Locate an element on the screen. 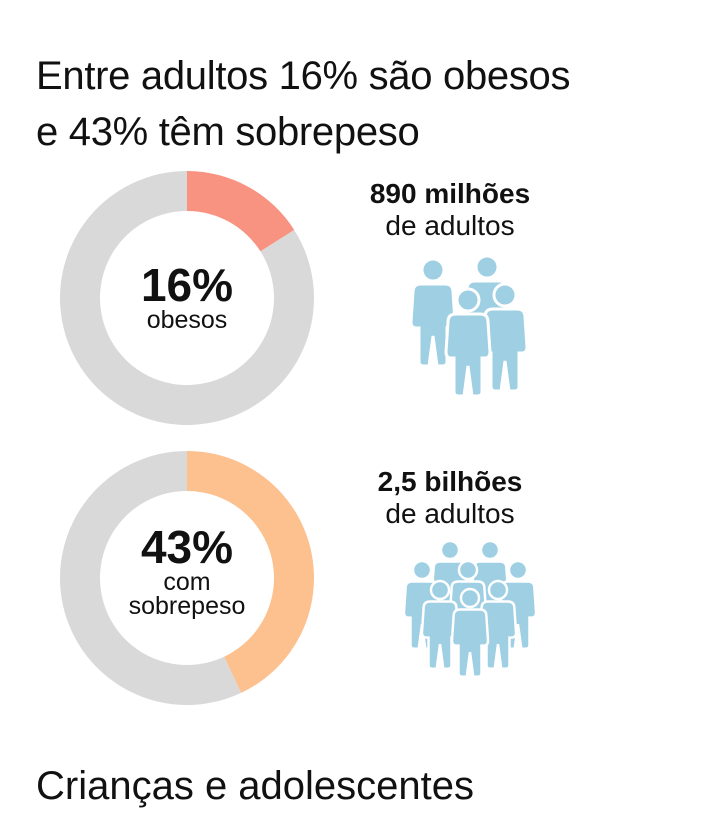 The height and width of the screenshot is (815, 705). overweight-count: 2,5 bilhões de adultos is located at coordinates (450, 498).